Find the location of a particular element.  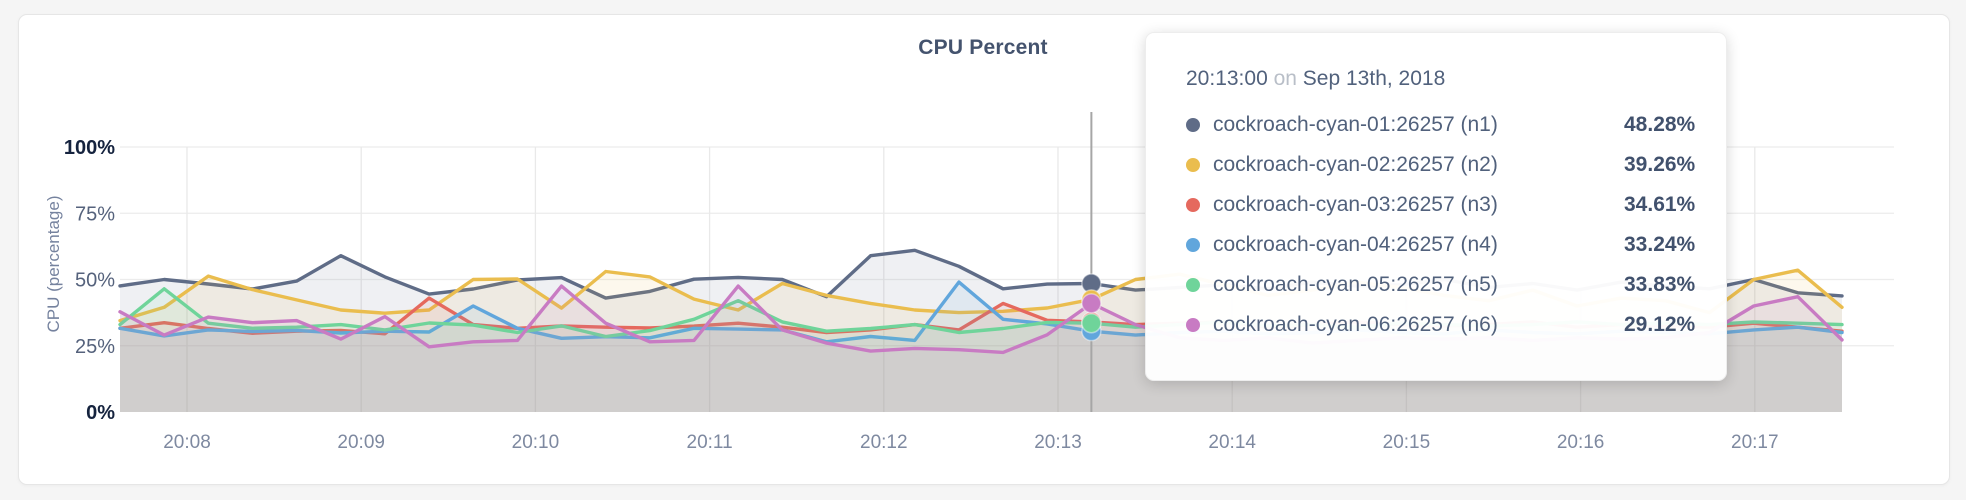

tooltip-series-value: 29.12% is located at coordinates (1660, 324).